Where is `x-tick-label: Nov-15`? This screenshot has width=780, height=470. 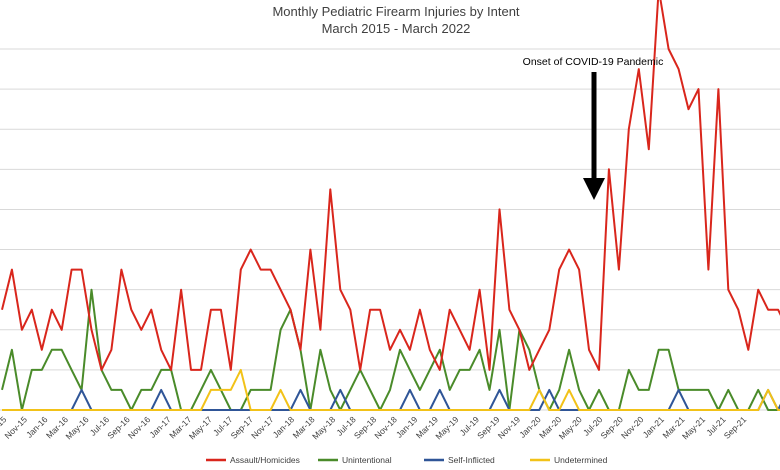
x-tick-label: Nov-15 is located at coordinates (16, 427).